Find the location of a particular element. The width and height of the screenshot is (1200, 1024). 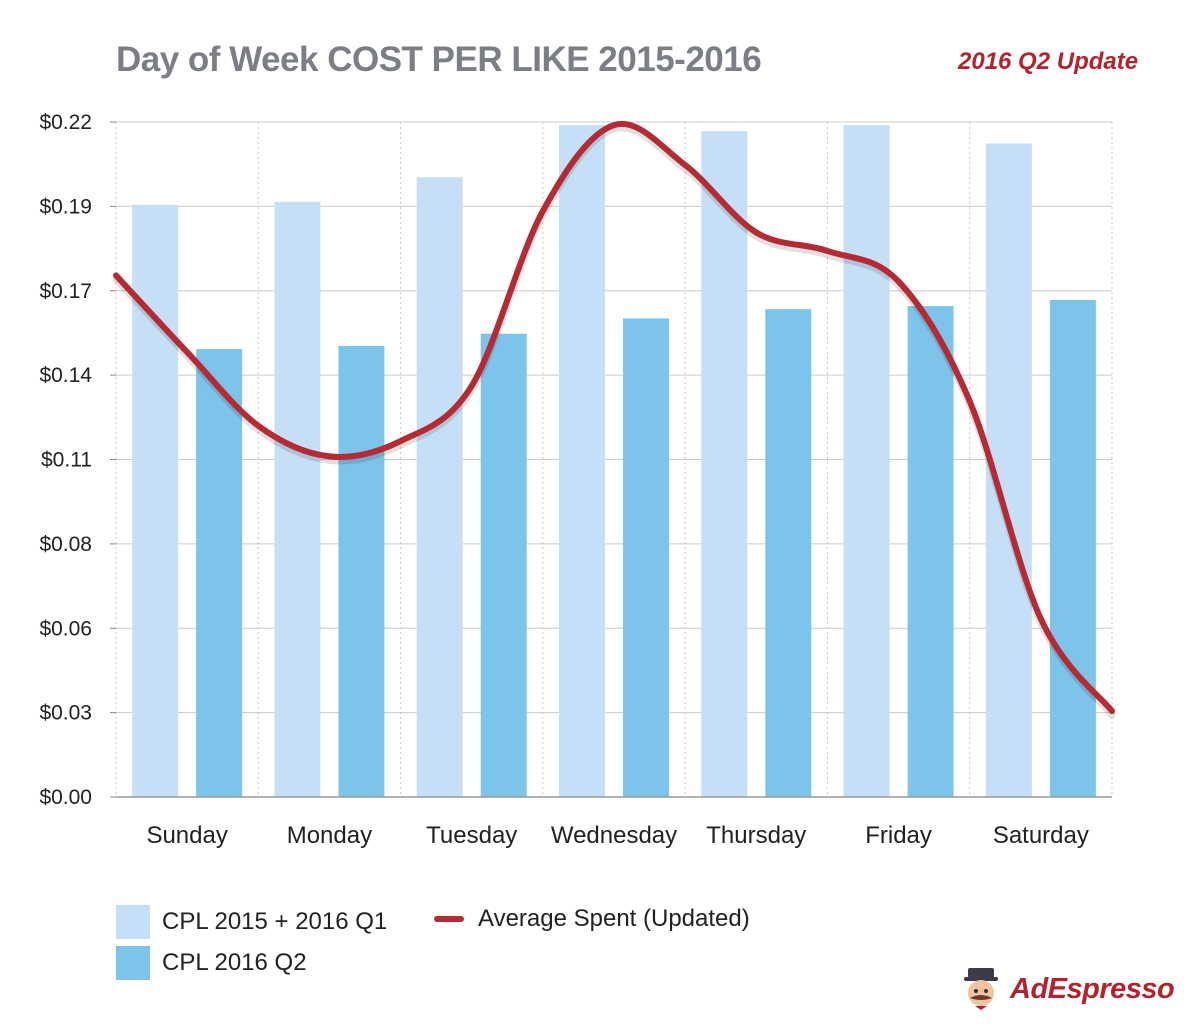

legend-label-cpl-2016: CPL 2016 Q2 is located at coordinates (234, 962).